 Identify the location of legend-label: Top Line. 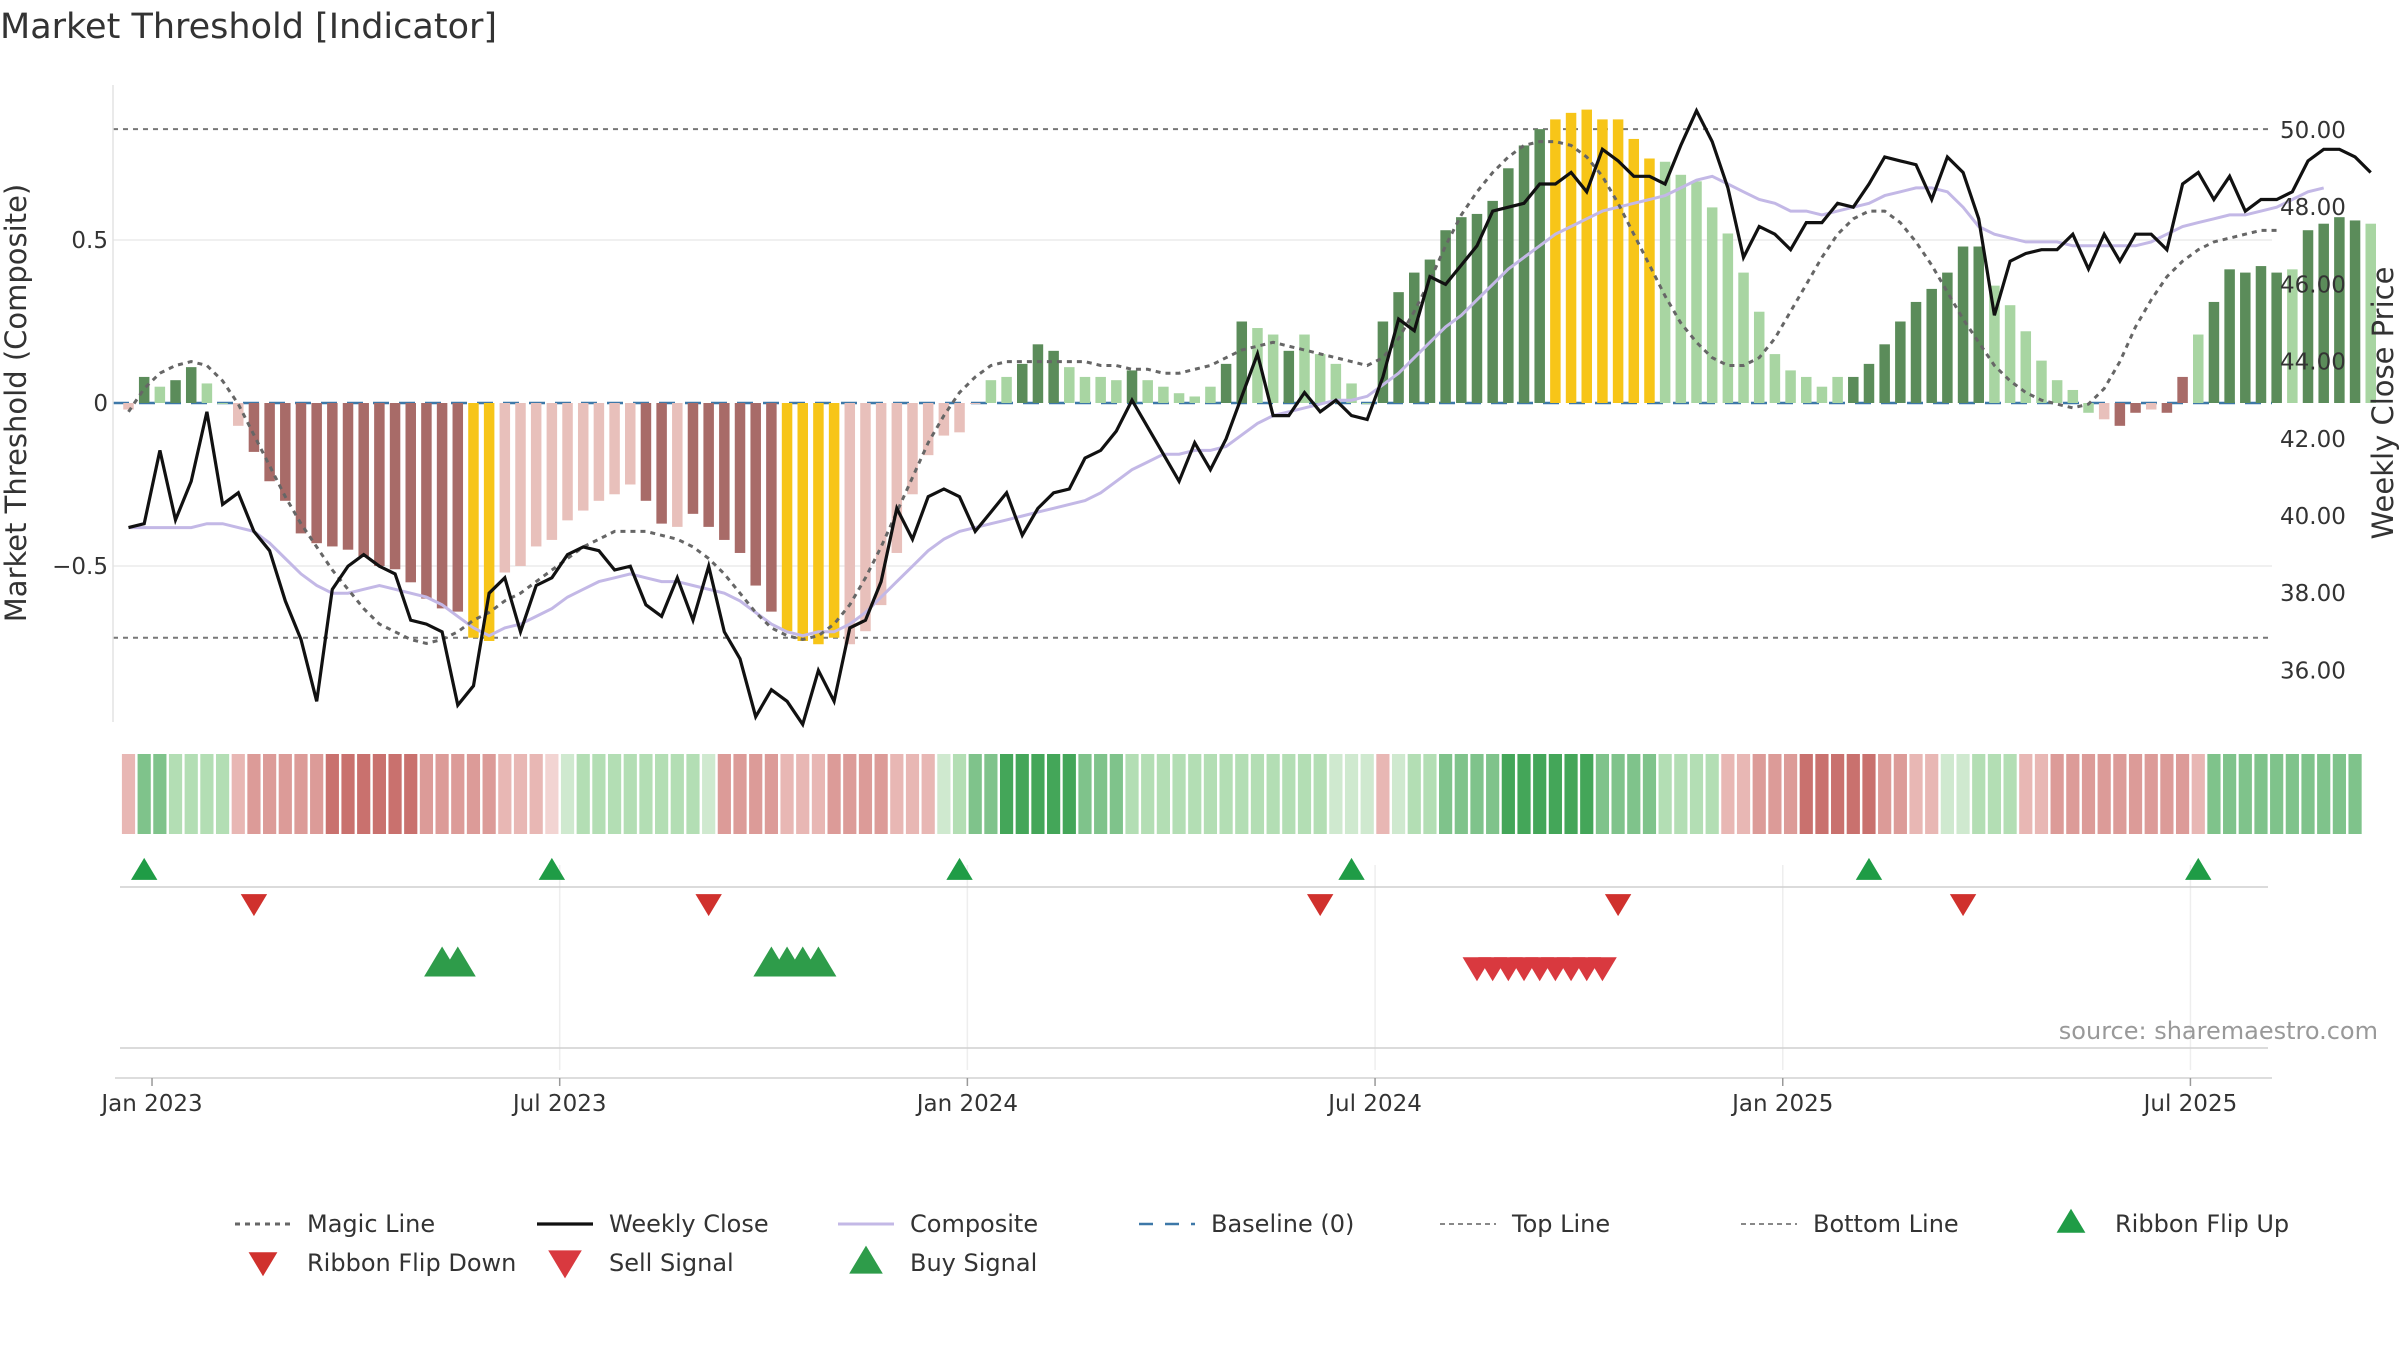
(1560, 1224).